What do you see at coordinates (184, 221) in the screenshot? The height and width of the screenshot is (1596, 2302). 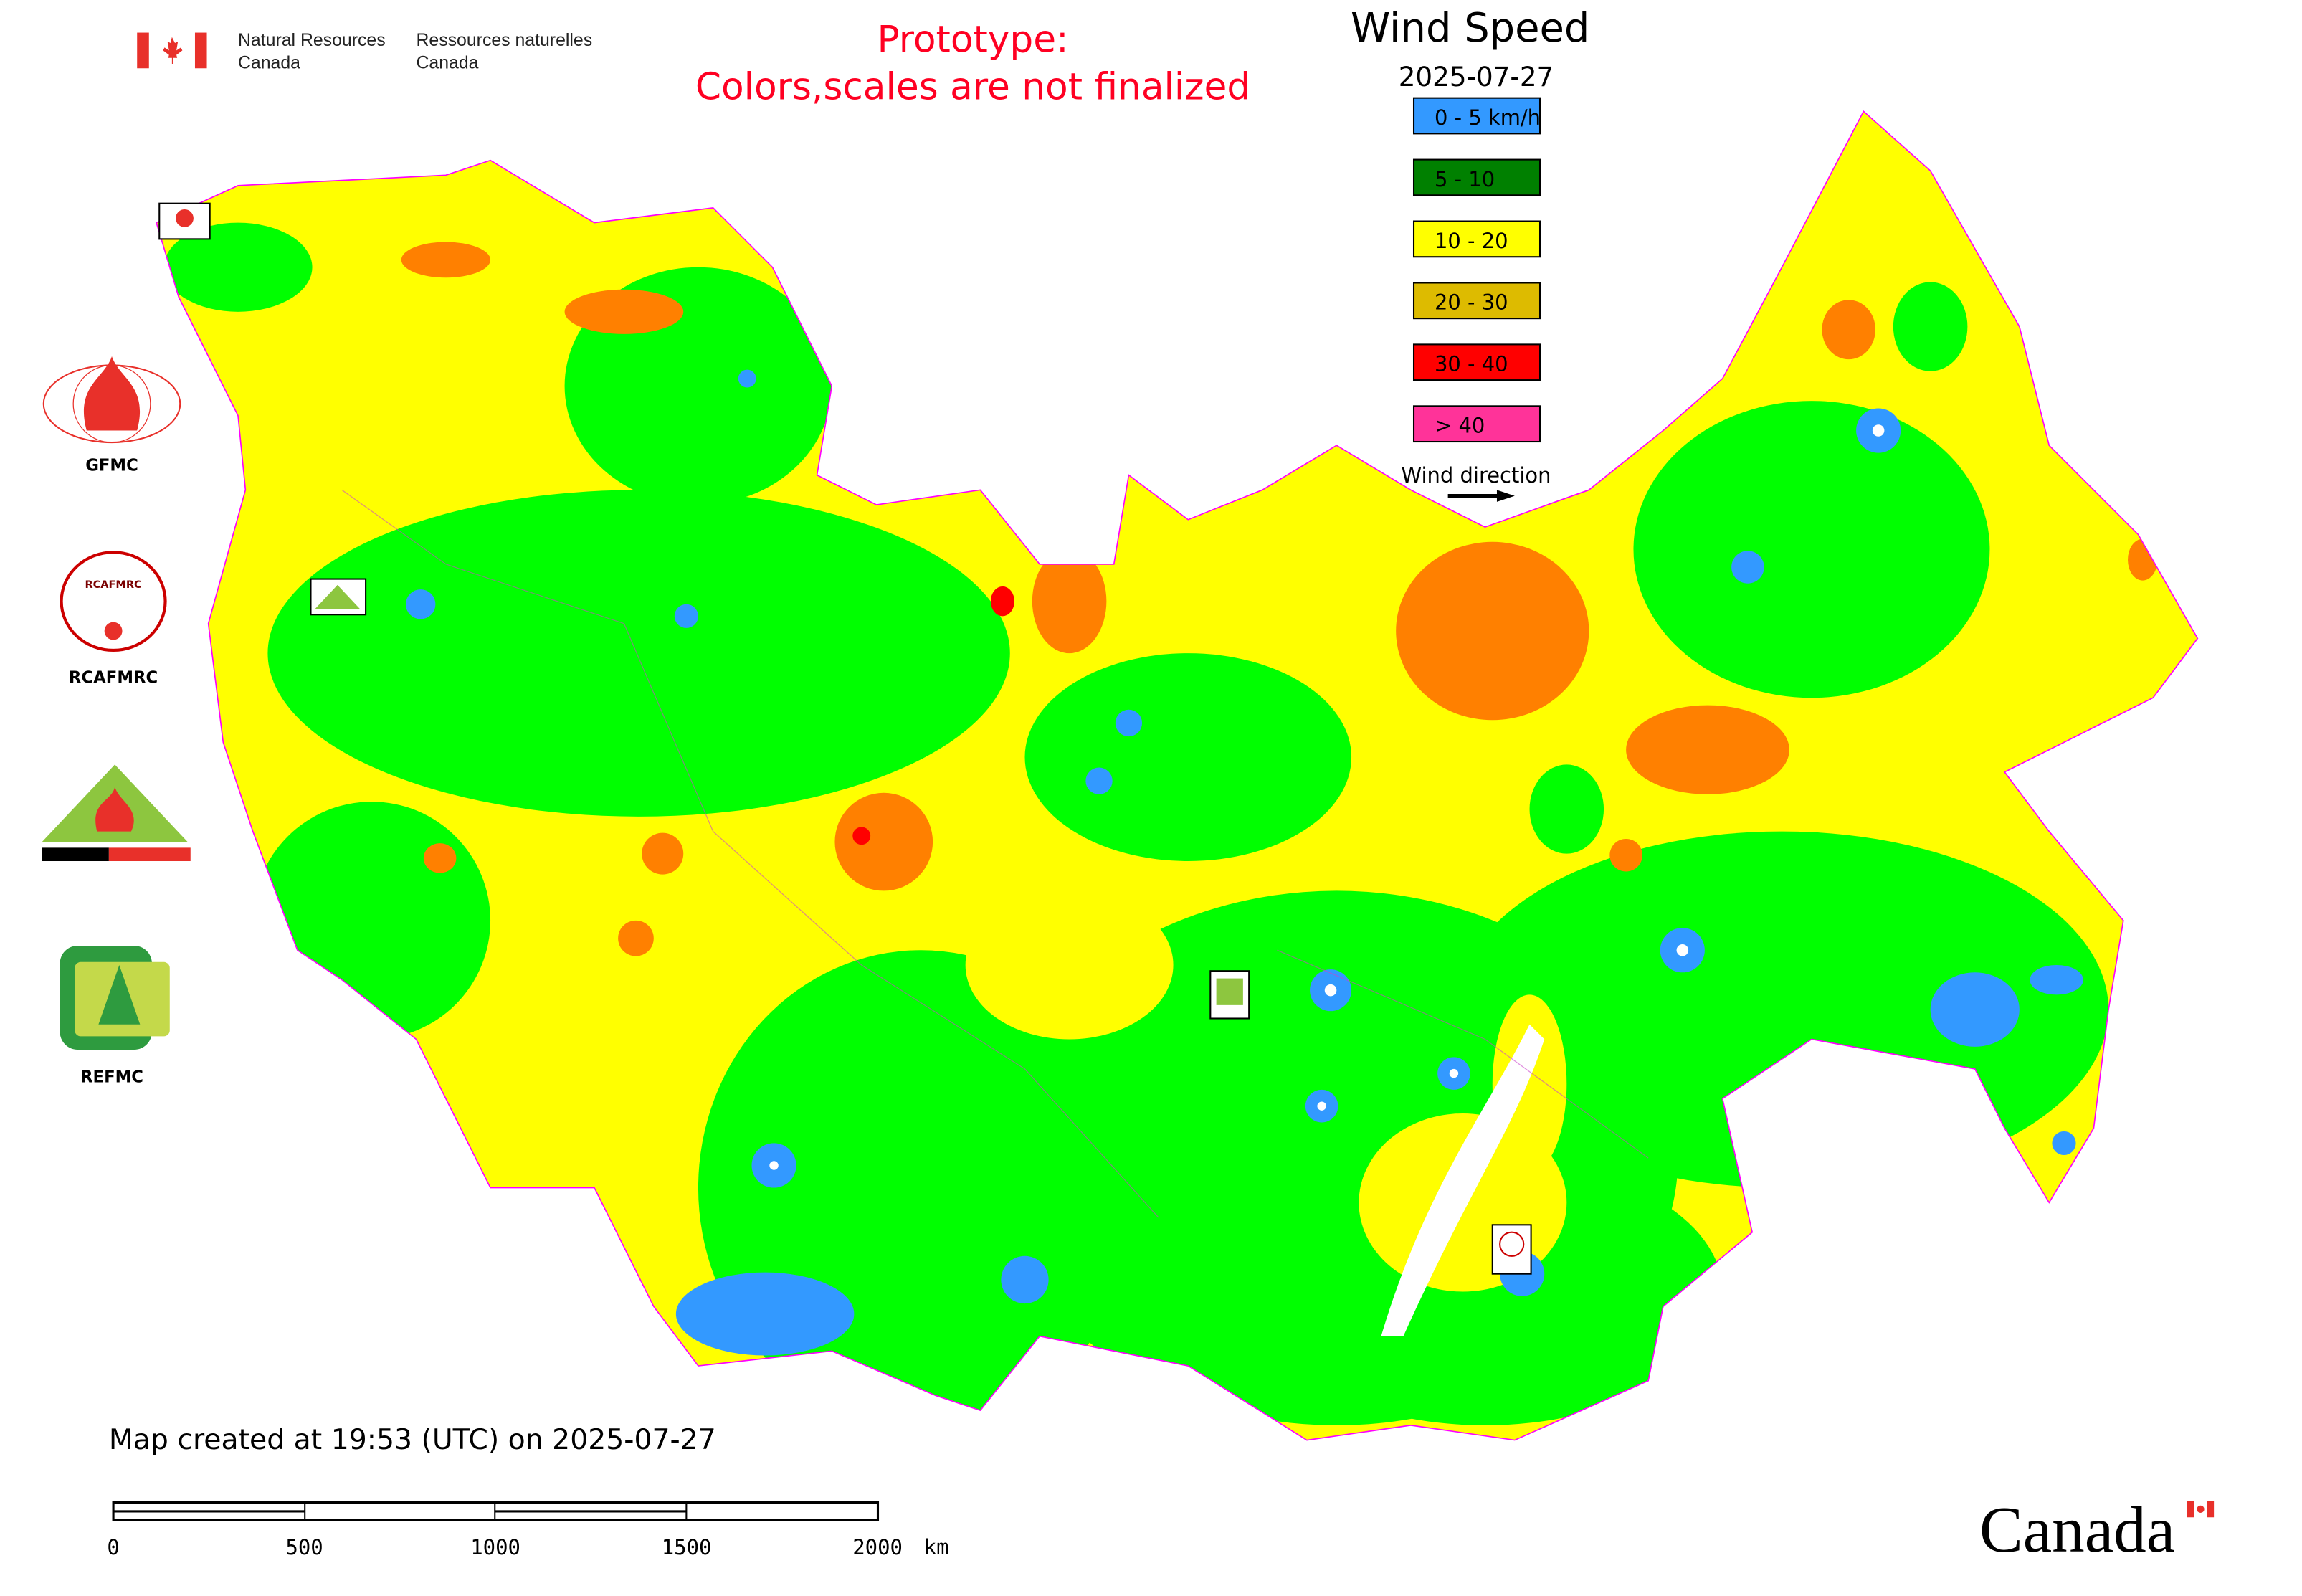 I see `station-marker-gfmc` at bounding box center [184, 221].